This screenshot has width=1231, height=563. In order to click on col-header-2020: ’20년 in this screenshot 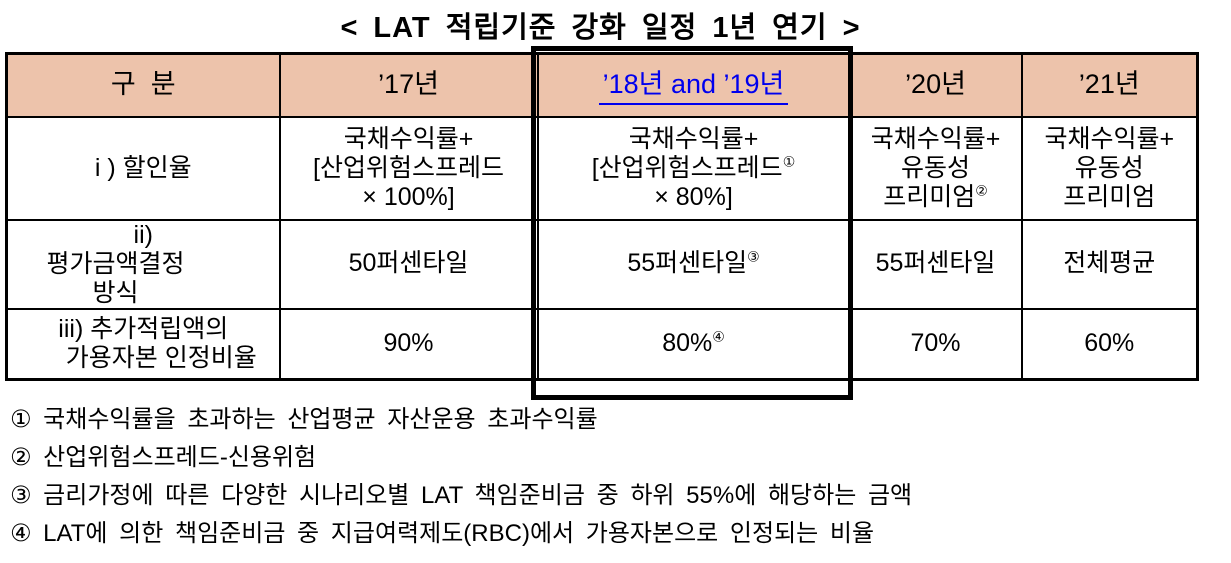, I will do `click(935, 85)`.